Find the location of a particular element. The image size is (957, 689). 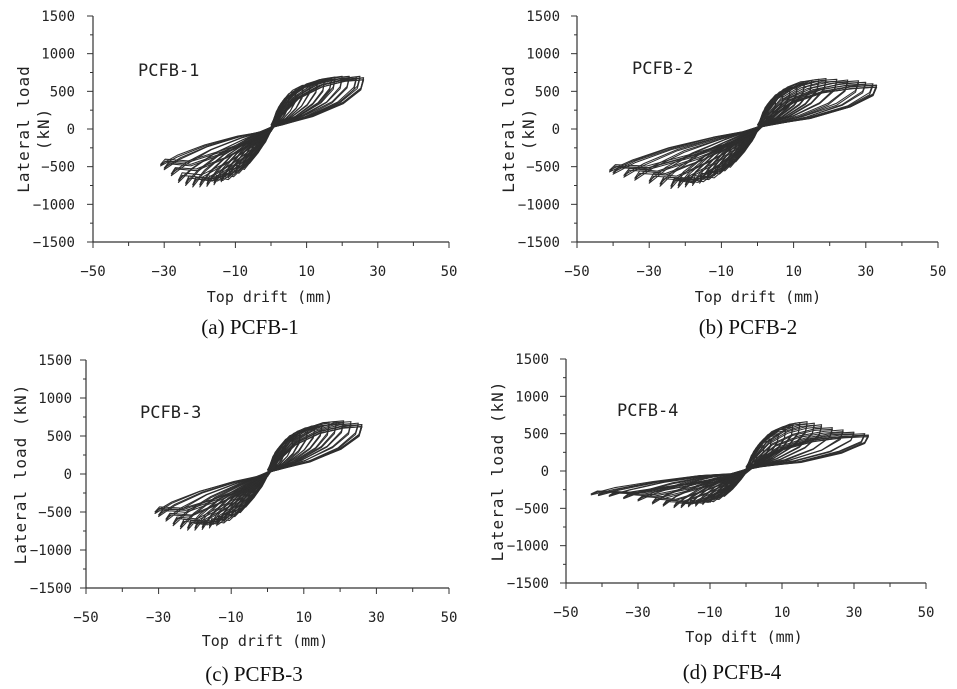

panel-caption: (a) PCFB-1 is located at coordinates (249, 327).